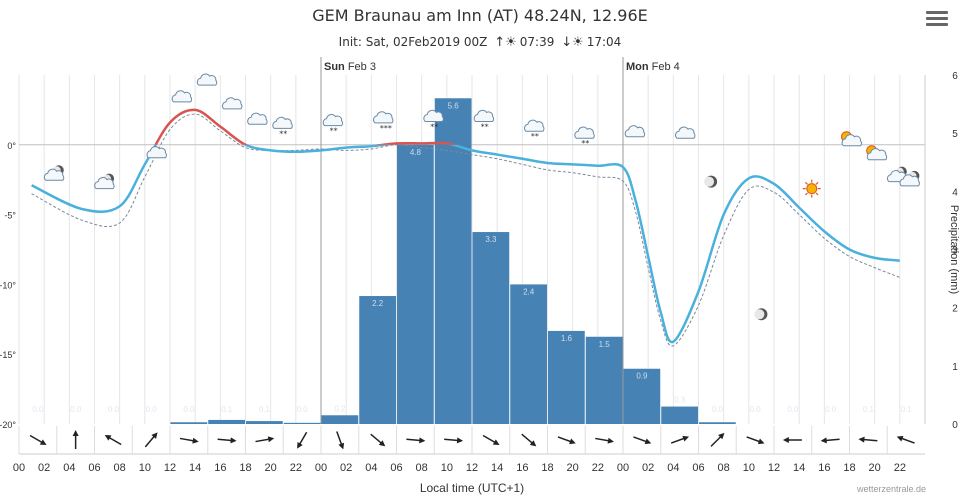 This screenshot has height=496, width=960. Describe the element at coordinates (416, 152) in the screenshot. I see `precip-label: 4.8` at that location.